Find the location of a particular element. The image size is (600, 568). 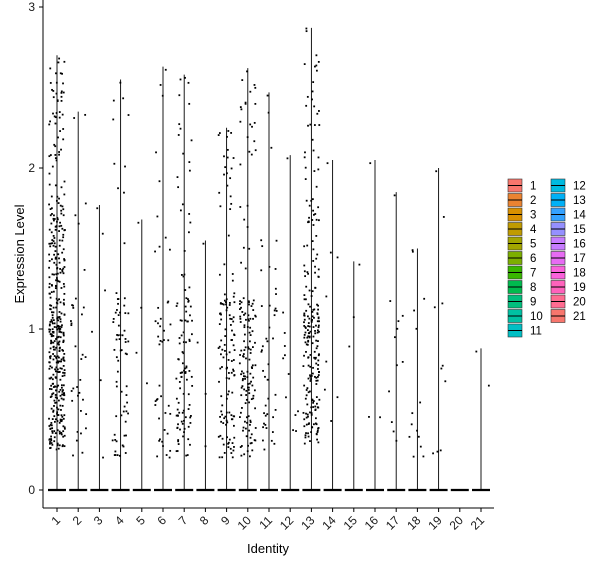

y-tick-label: 2 is located at coordinates (31, 168).